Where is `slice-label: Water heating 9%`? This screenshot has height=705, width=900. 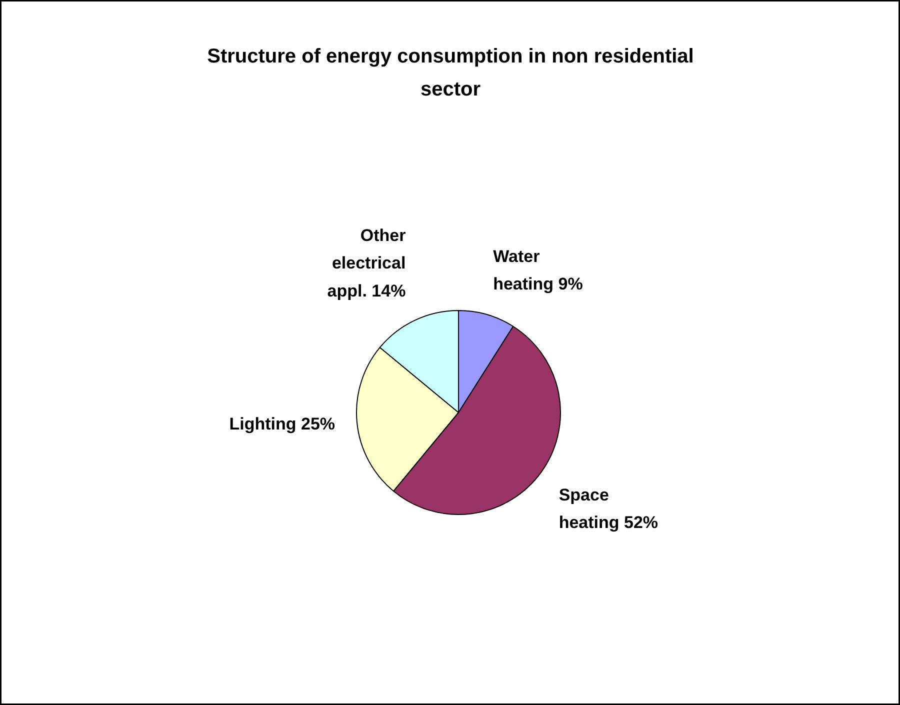 slice-label: Water heating 9% is located at coordinates (538, 270).